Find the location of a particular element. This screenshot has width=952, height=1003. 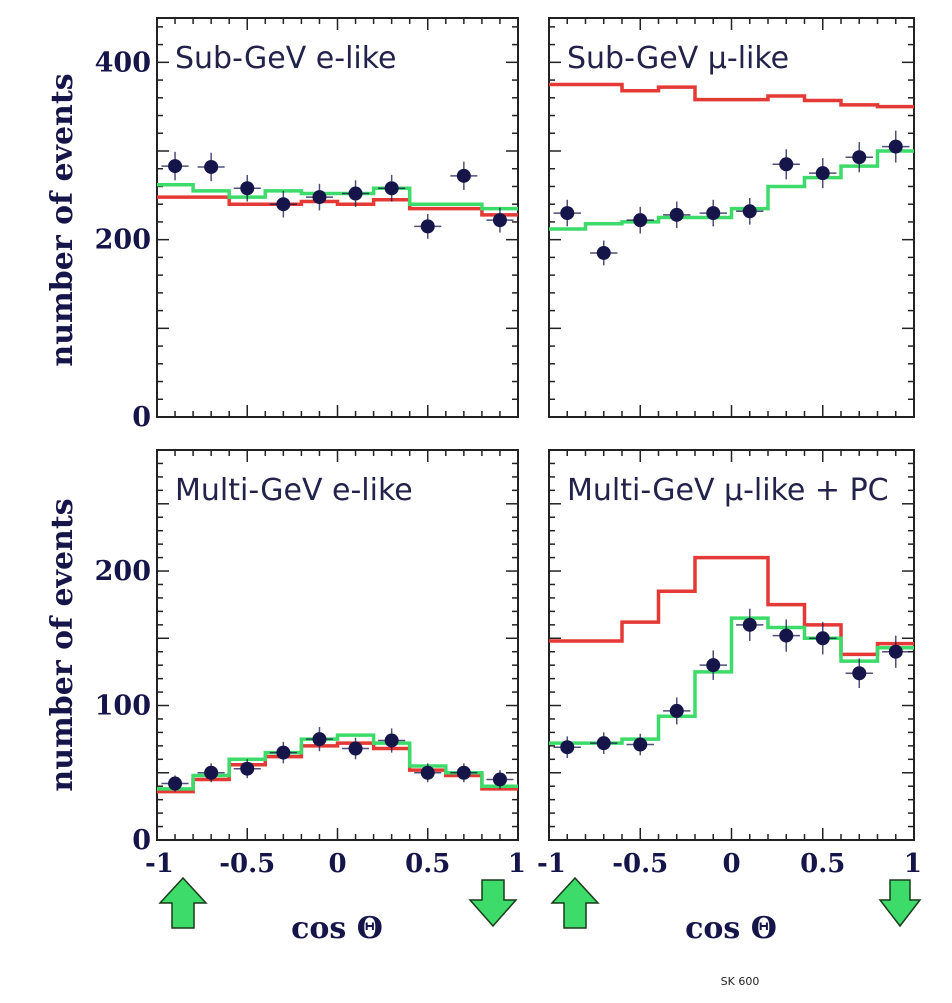

panel-title: Sub-GeV e-like is located at coordinates (286, 58).